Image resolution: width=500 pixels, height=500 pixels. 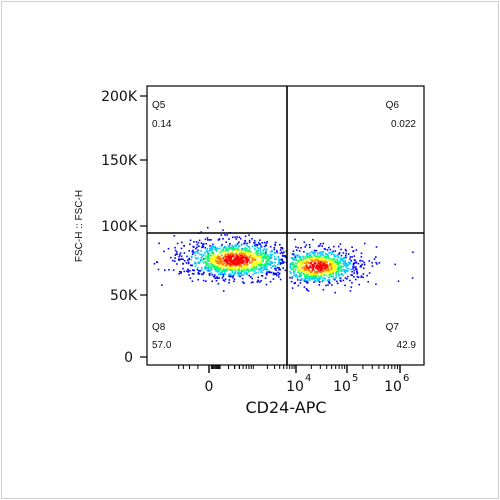 What do you see at coordinates (285, 407) in the screenshot?
I see `x-axis-title: CD24-APC` at bounding box center [285, 407].